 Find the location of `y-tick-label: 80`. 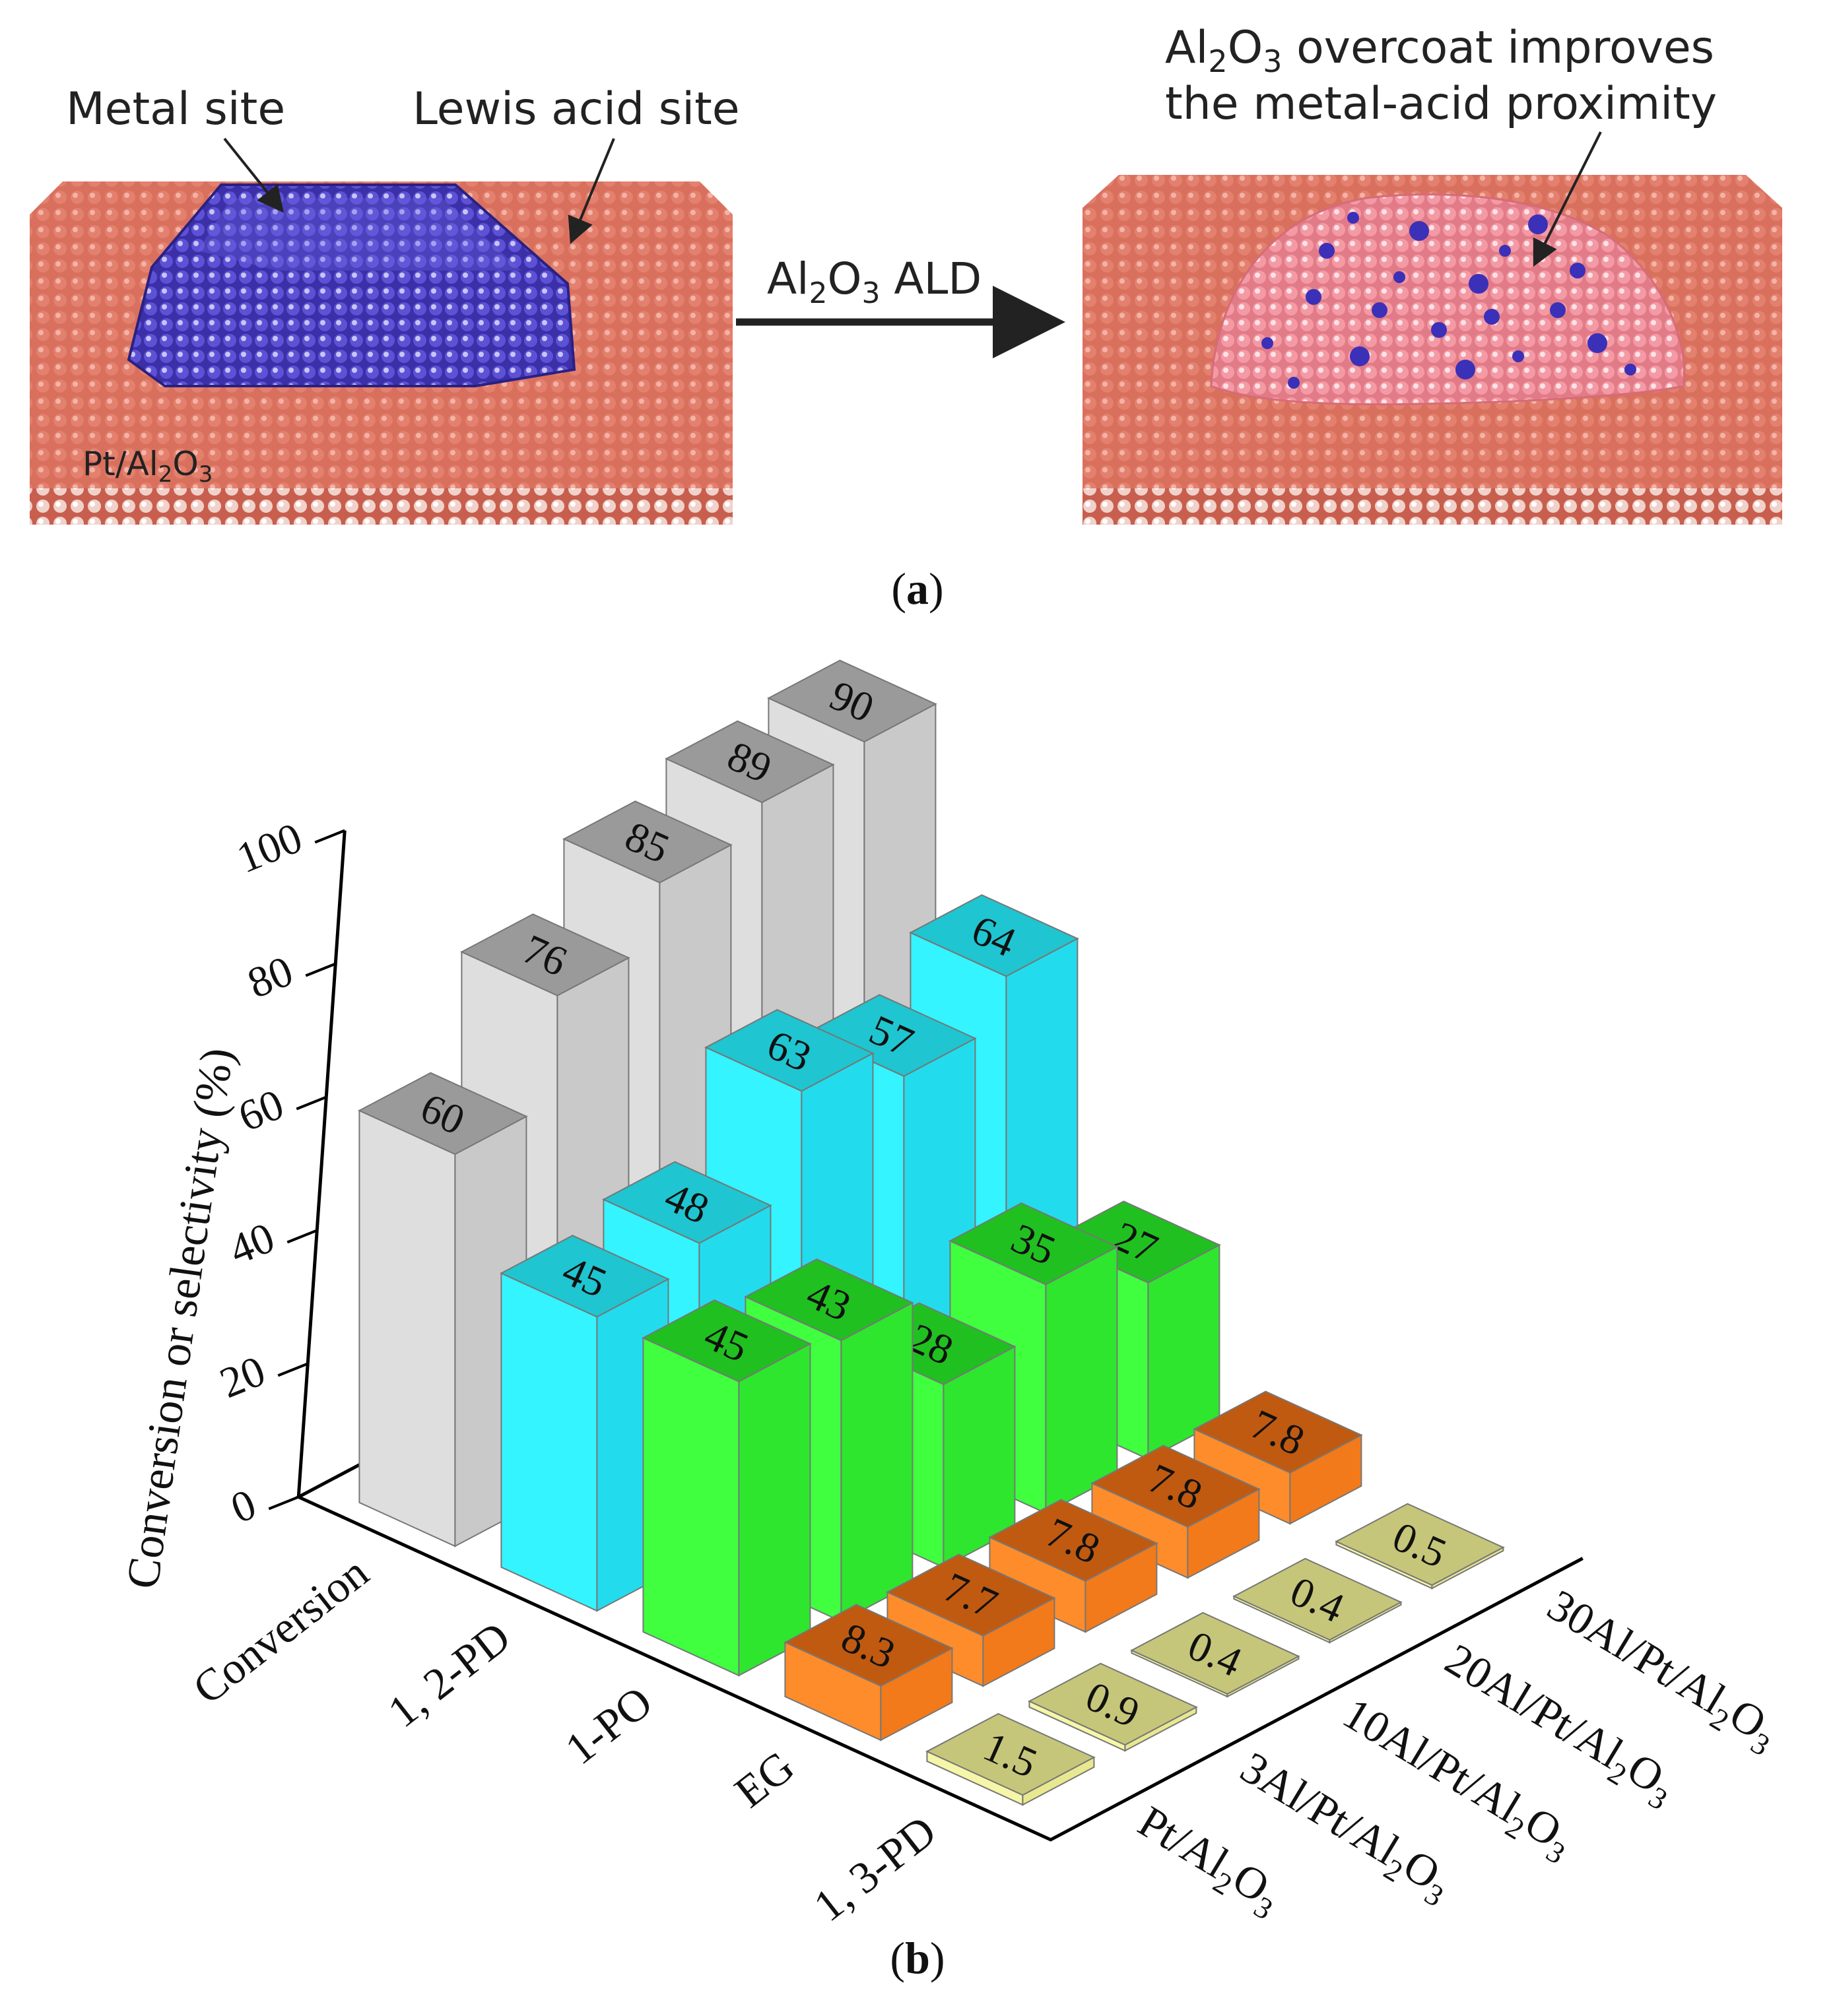

y-tick-label: 80 is located at coordinates (270, 977).